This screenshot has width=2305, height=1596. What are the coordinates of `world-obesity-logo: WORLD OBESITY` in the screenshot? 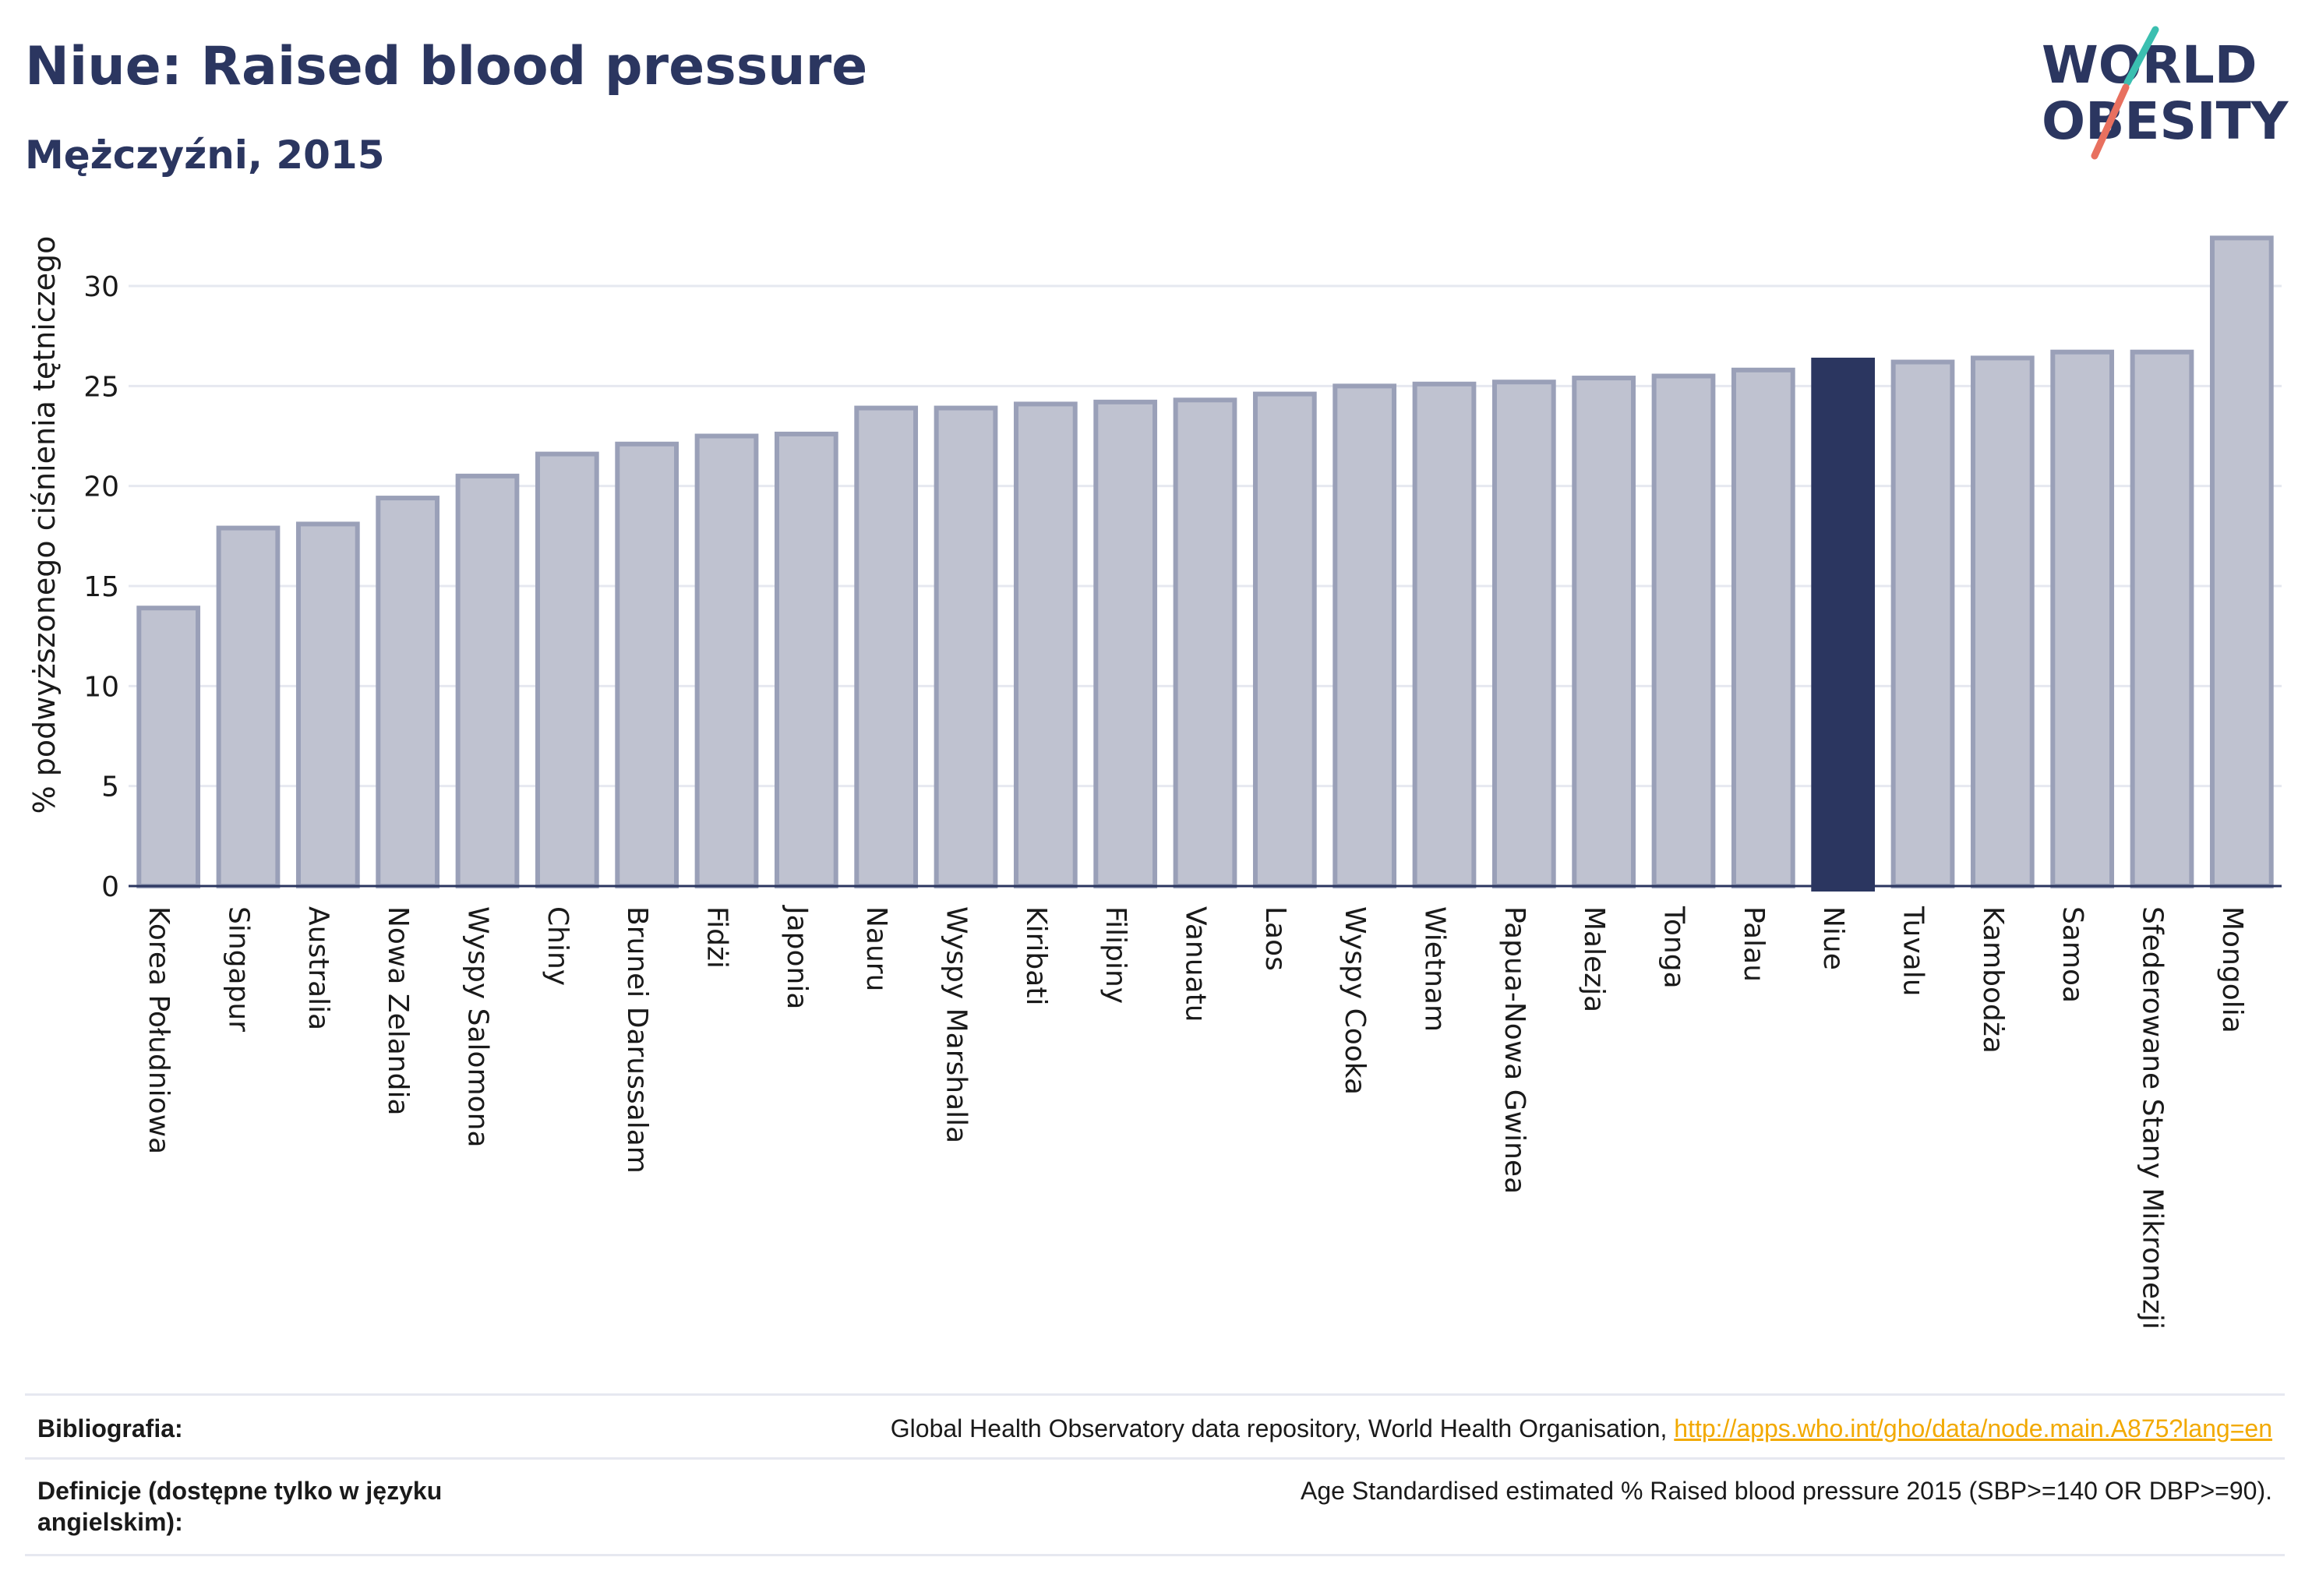 It's located at (2165, 93).